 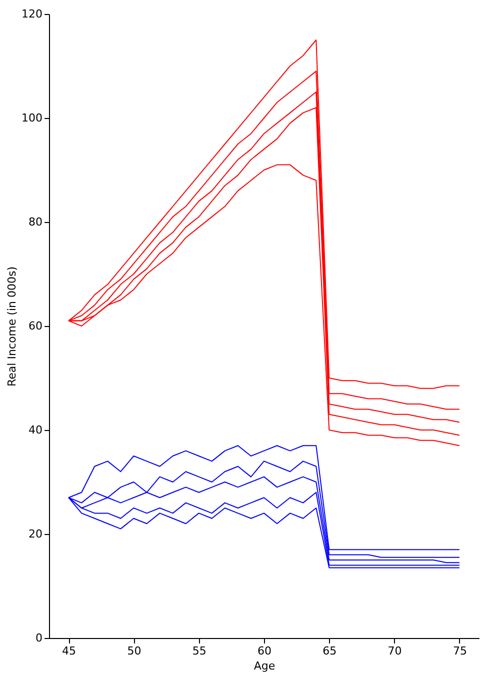 I want to click on y-tick-label: 80, so click(x=35, y=222).